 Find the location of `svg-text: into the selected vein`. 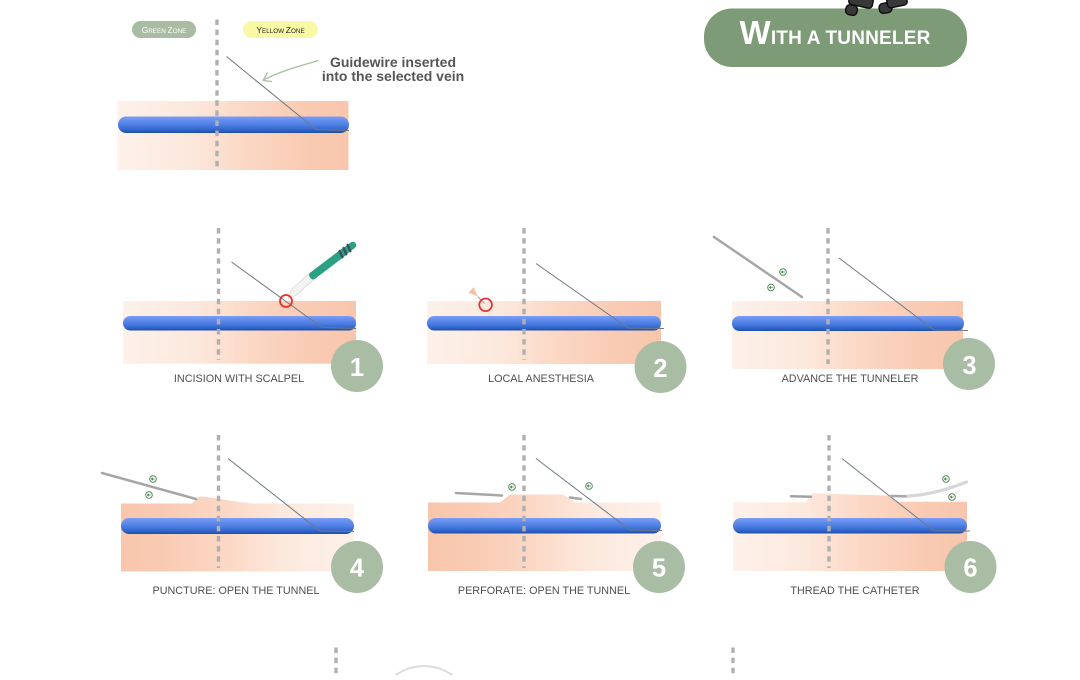

svg-text: into the selected vein is located at coordinates (393, 76).